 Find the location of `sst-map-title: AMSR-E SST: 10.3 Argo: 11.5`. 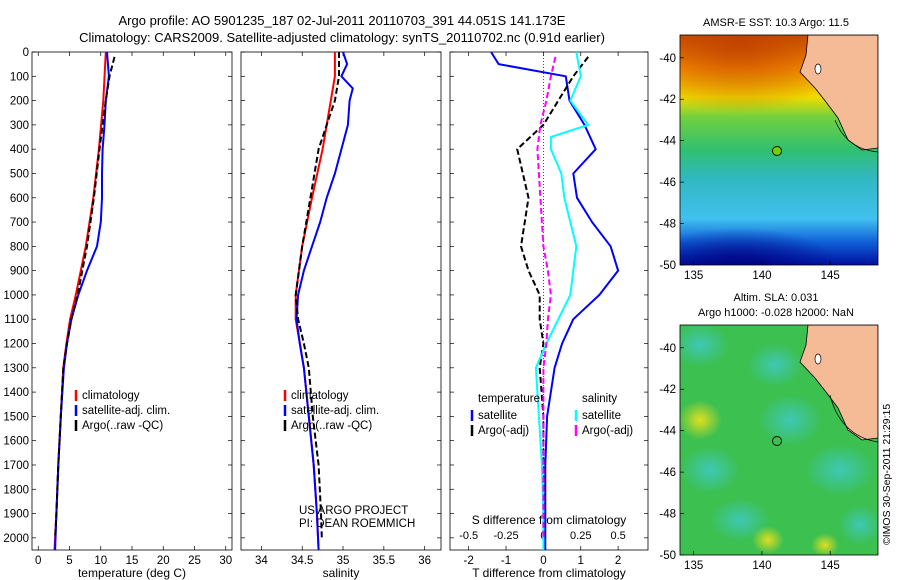

sst-map-title: AMSR-E SST: 10.3 Argo: 11.5 is located at coordinates (776, 23).